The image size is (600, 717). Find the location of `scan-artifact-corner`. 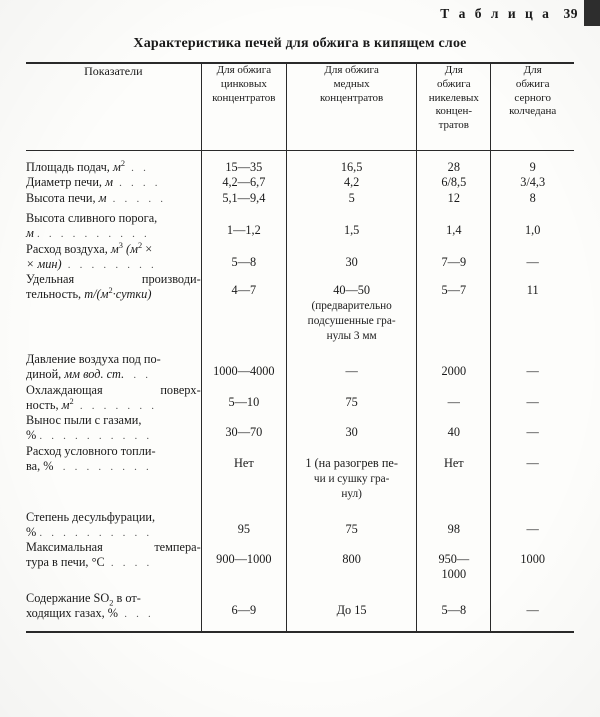

scan-artifact-corner is located at coordinates (592, 13).